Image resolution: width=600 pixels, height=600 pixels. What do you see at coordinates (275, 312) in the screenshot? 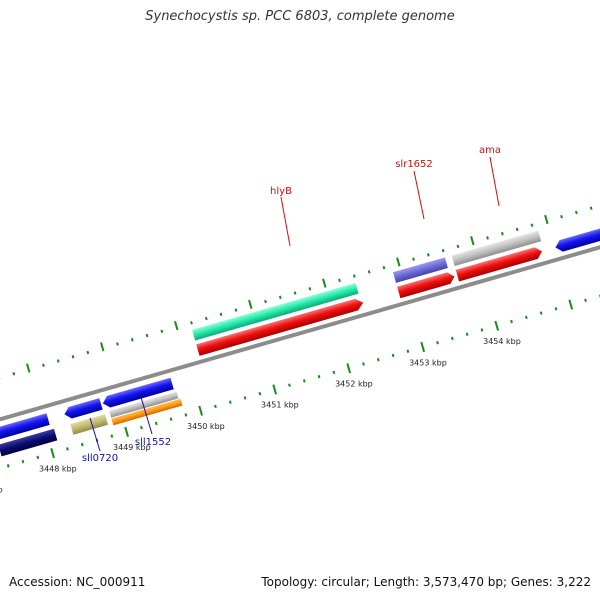
I see `gene-hlyB-cds` at bounding box center [275, 312].